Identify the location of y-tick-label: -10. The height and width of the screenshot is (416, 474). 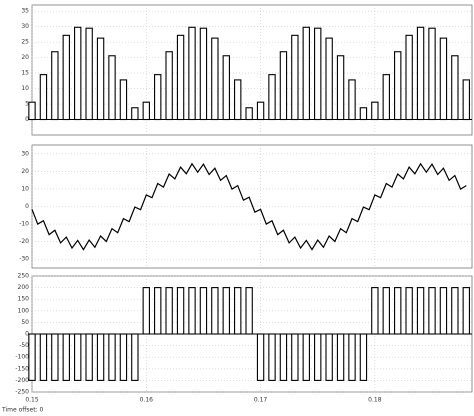
(24, 224).